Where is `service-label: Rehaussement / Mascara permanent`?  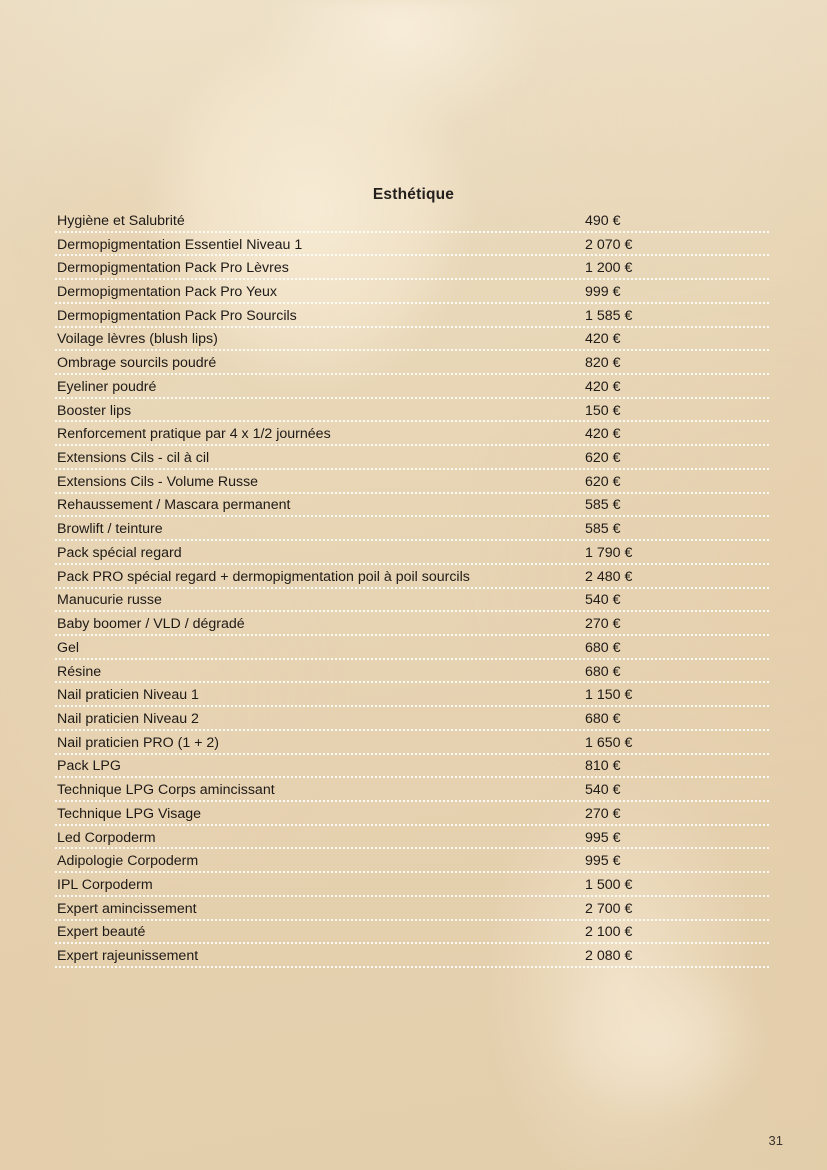
service-label: Rehaussement / Mascara permanent is located at coordinates (174, 505).